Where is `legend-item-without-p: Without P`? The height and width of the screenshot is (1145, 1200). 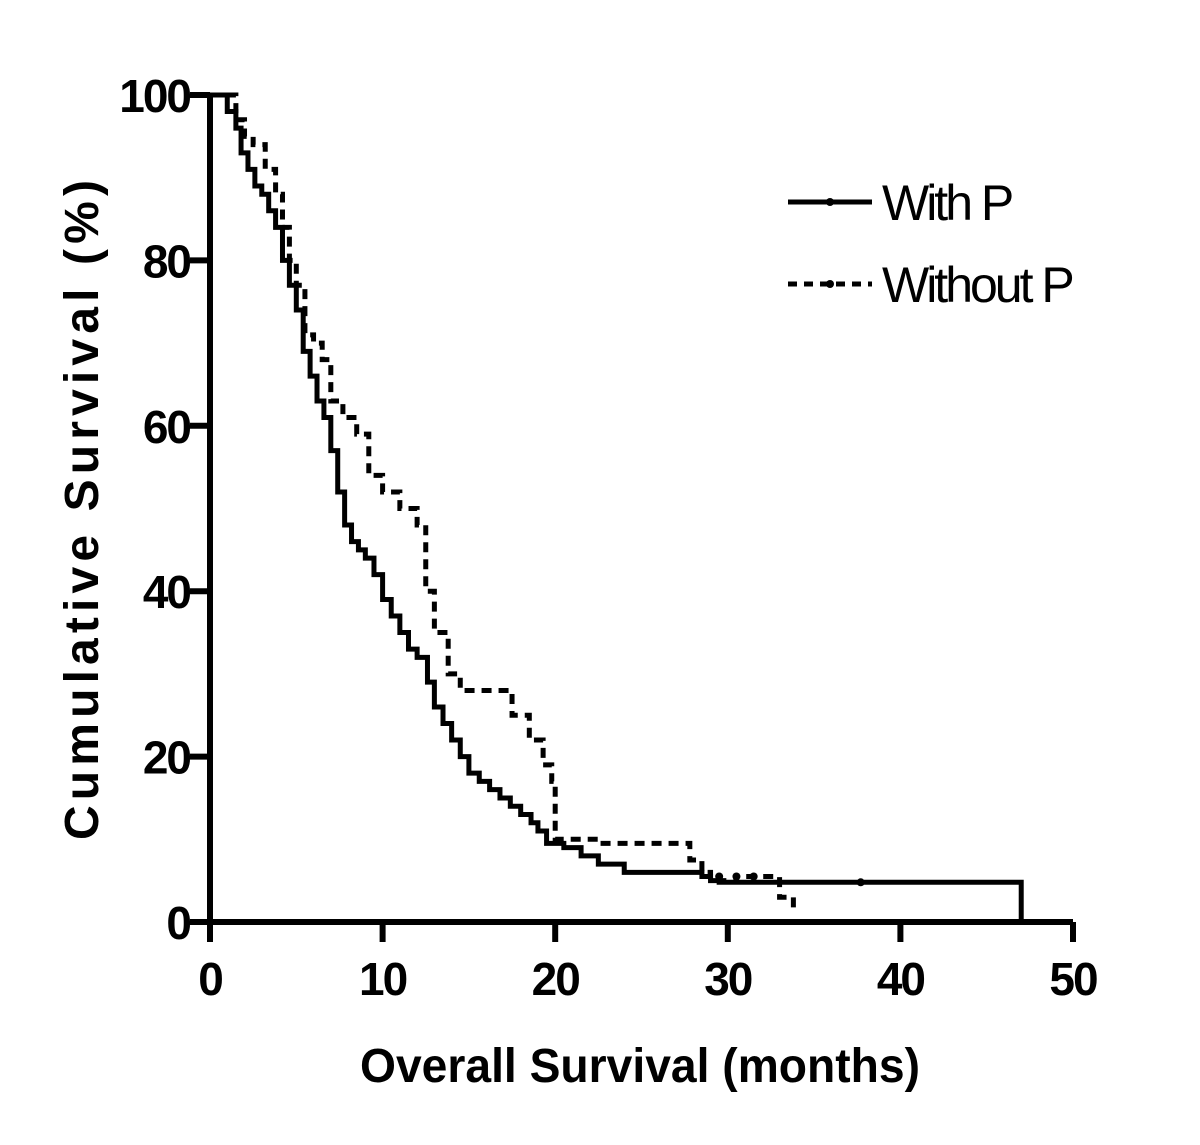
legend-item-without-p: Without P is located at coordinates (931, 285).